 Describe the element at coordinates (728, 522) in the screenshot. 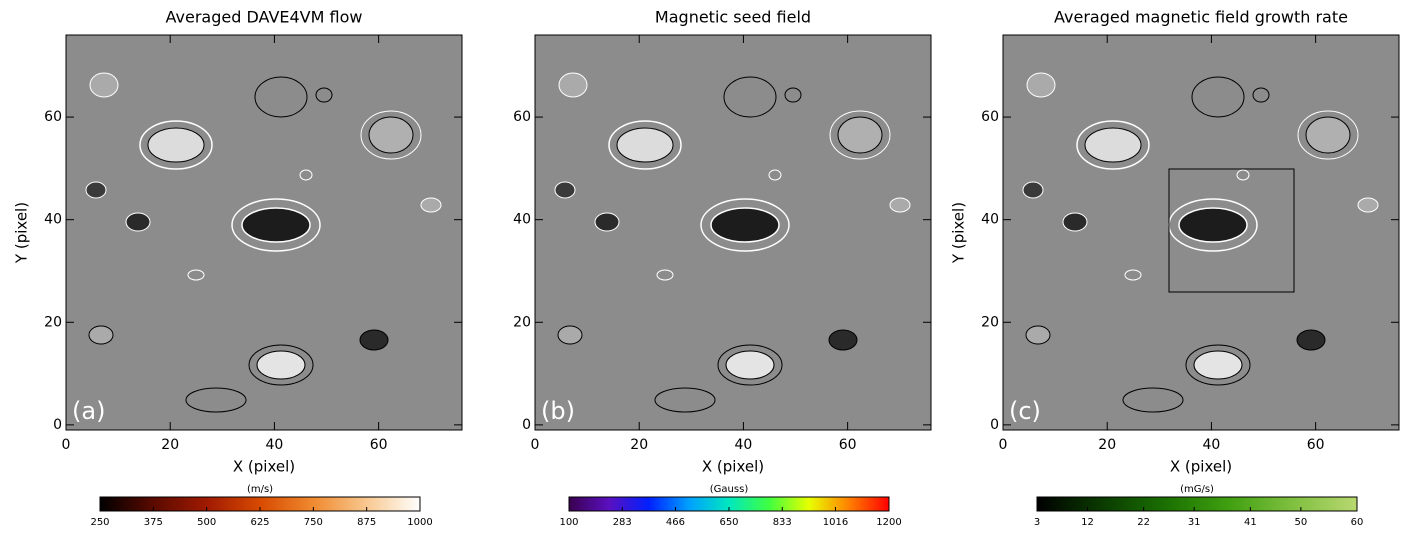

I see `colorbar-tick-label: 650` at that location.